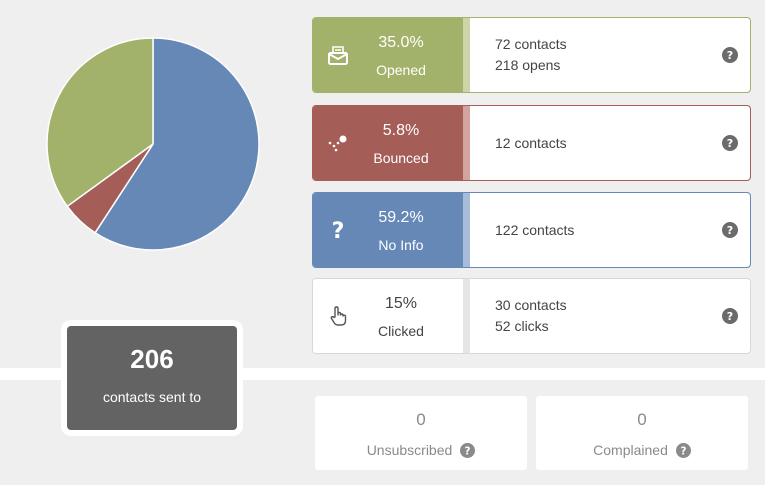  I want to click on complained-card: 0 Complained ?, so click(642, 433).